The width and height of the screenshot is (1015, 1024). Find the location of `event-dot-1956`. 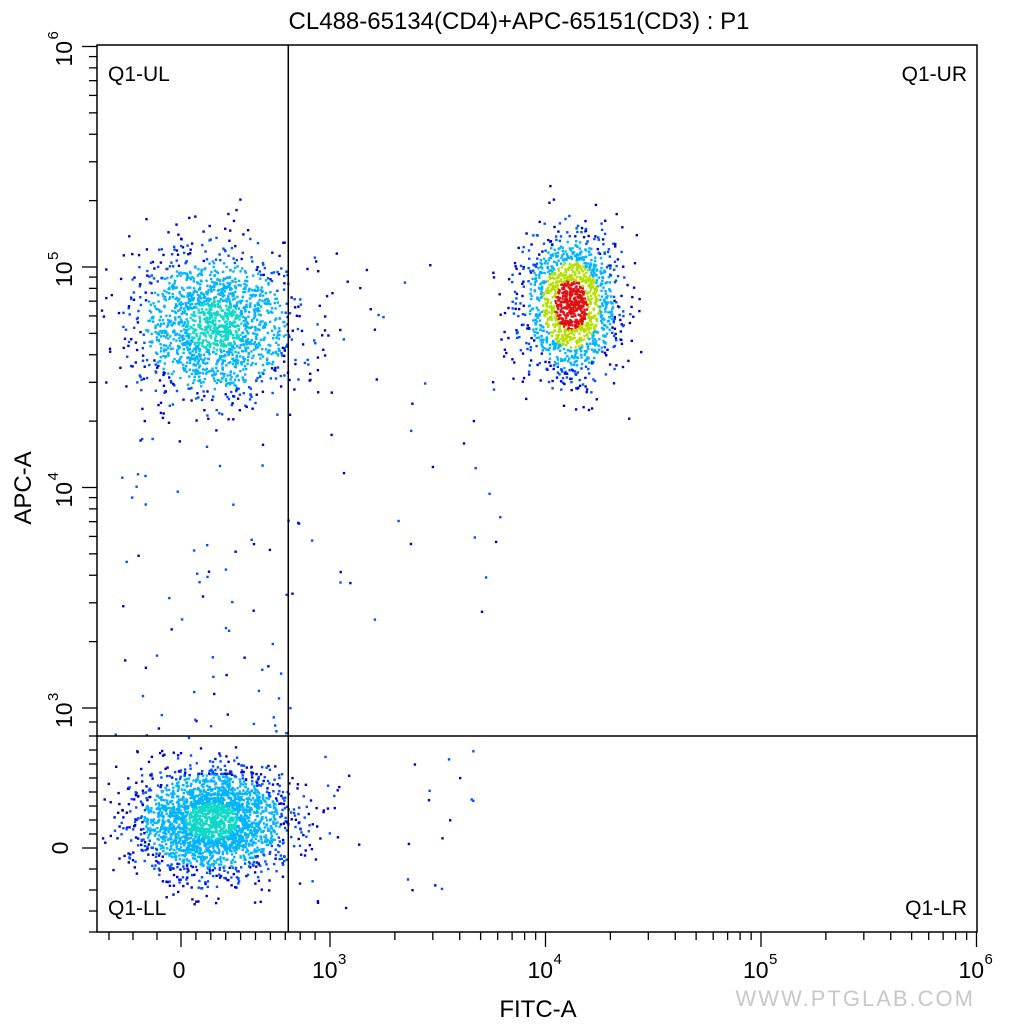

event-dot-1956 is located at coordinates (549, 333).